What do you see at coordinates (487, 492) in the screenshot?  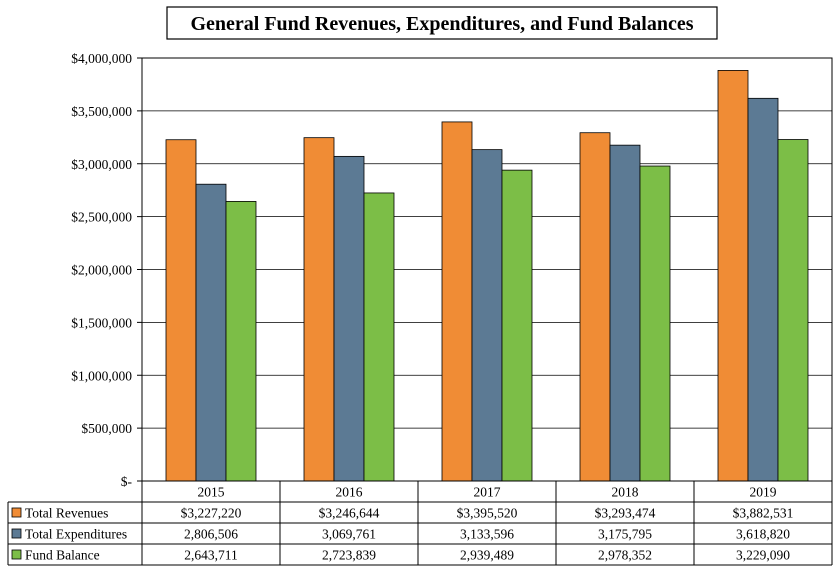 I see `x-tick-label: 2017` at bounding box center [487, 492].